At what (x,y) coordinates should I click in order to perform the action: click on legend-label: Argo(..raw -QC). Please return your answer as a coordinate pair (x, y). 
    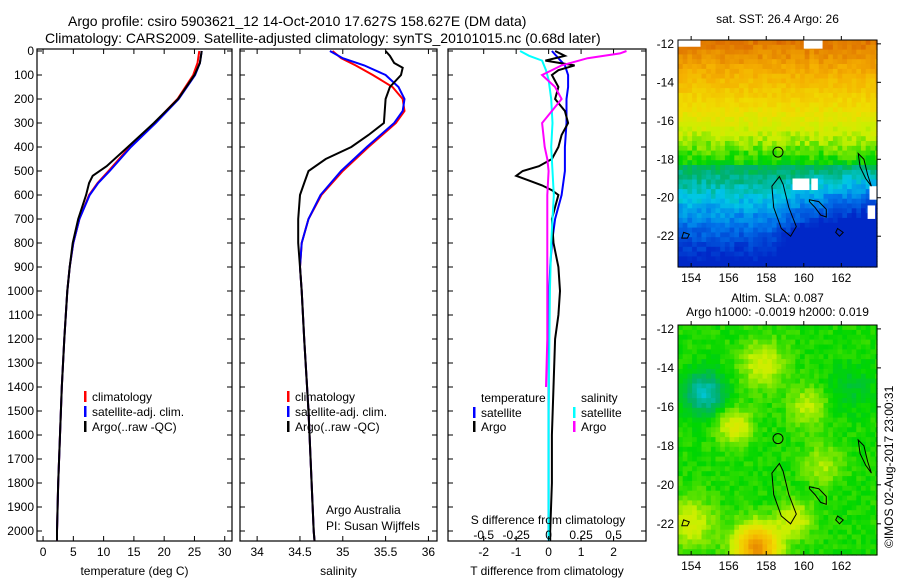
    Looking at the image, I should click on (337, 427).